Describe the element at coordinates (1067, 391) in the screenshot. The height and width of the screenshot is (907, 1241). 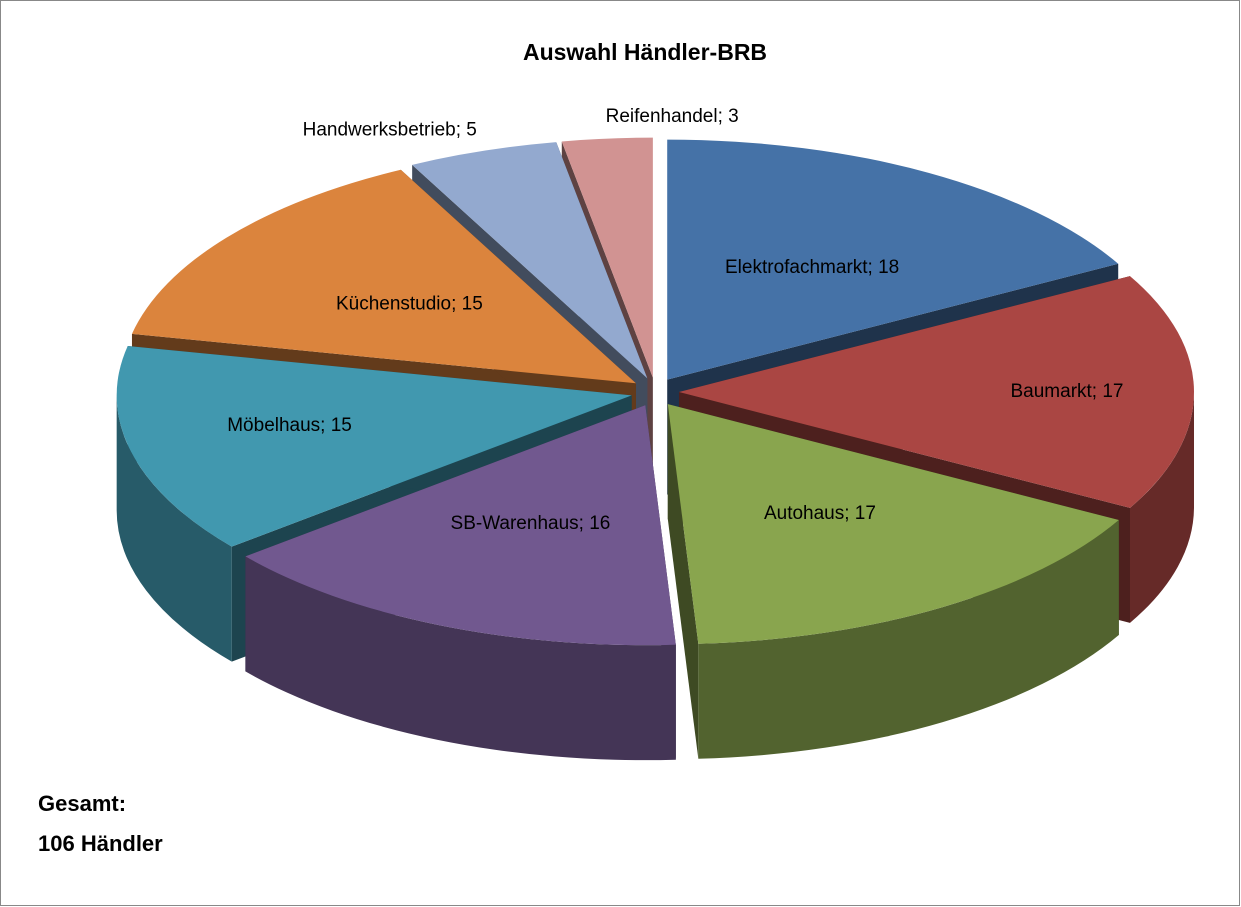
I see `data-label: Baumarkt; 17` at that location.